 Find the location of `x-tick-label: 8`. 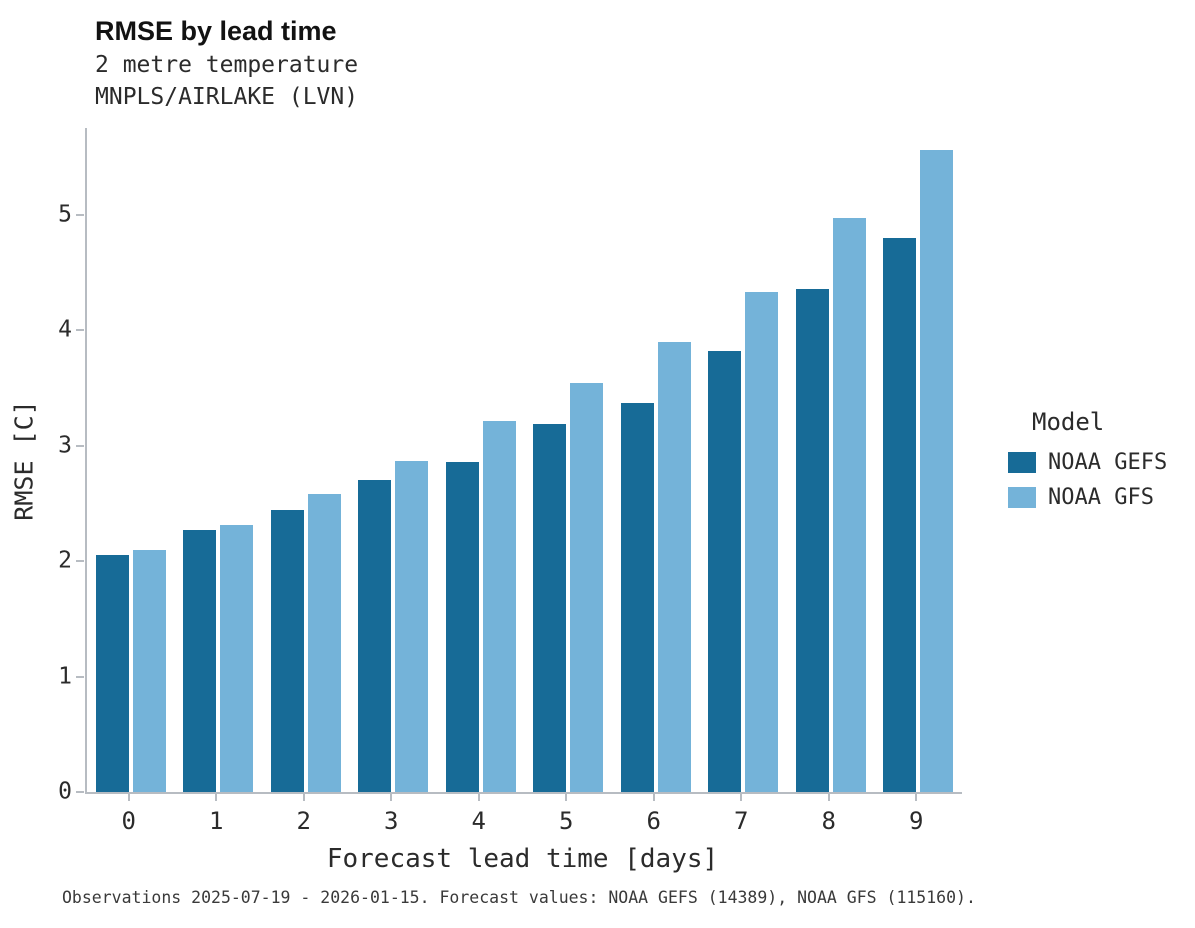

x-tick-label: 8 is located at coordinates (829, 814).